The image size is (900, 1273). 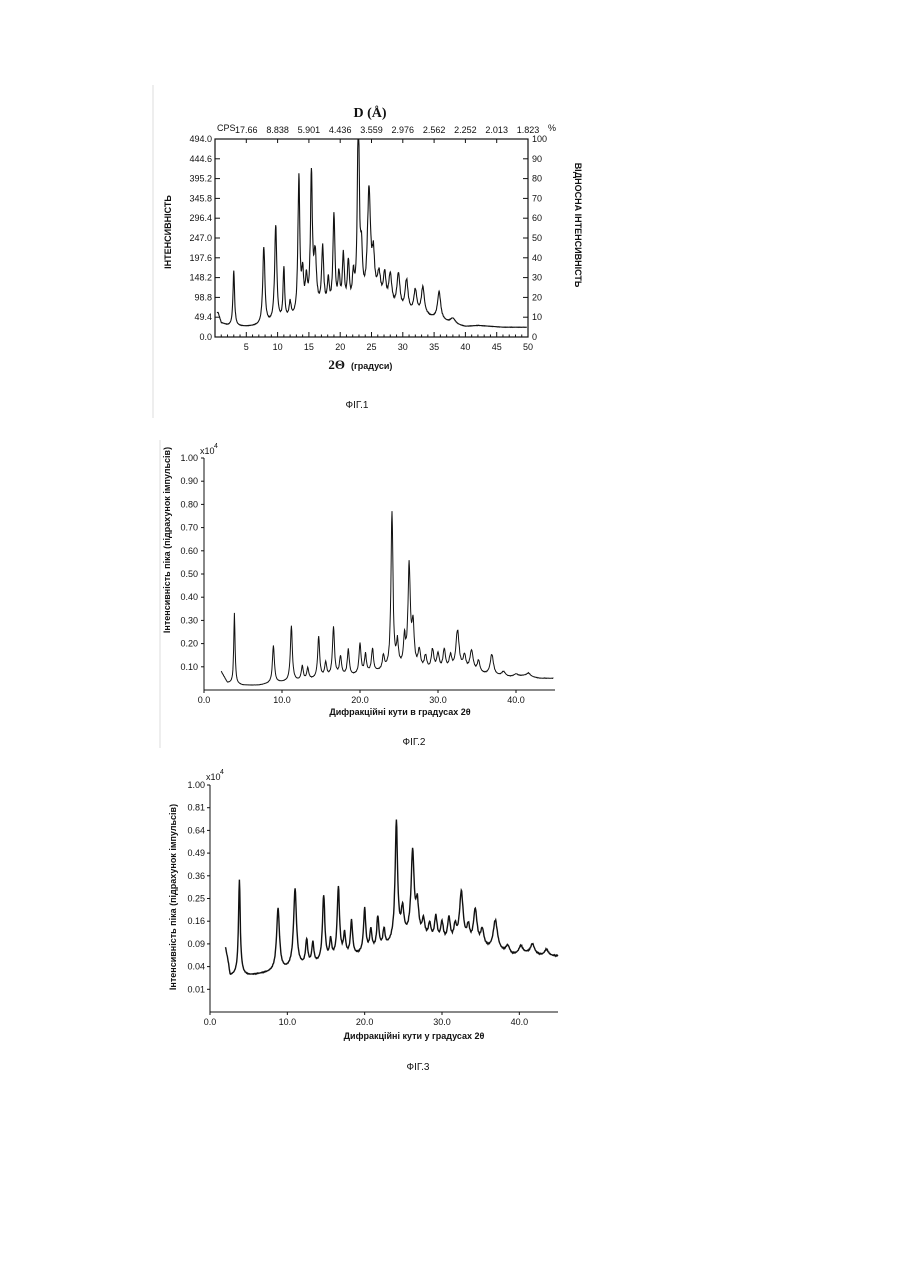 I want to click on fig2-x-tick-label: 20.0, so click(x=360, y=700).